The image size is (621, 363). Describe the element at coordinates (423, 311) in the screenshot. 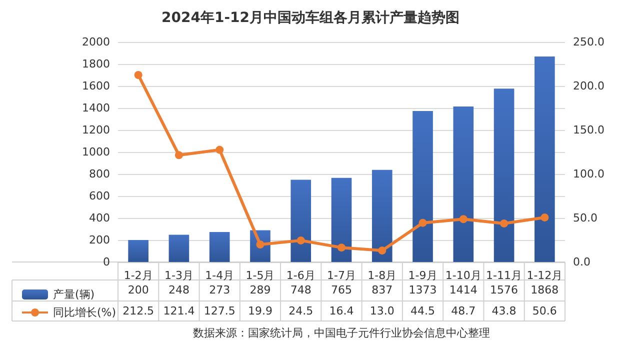

I see `data-label: 44.5` at that location.